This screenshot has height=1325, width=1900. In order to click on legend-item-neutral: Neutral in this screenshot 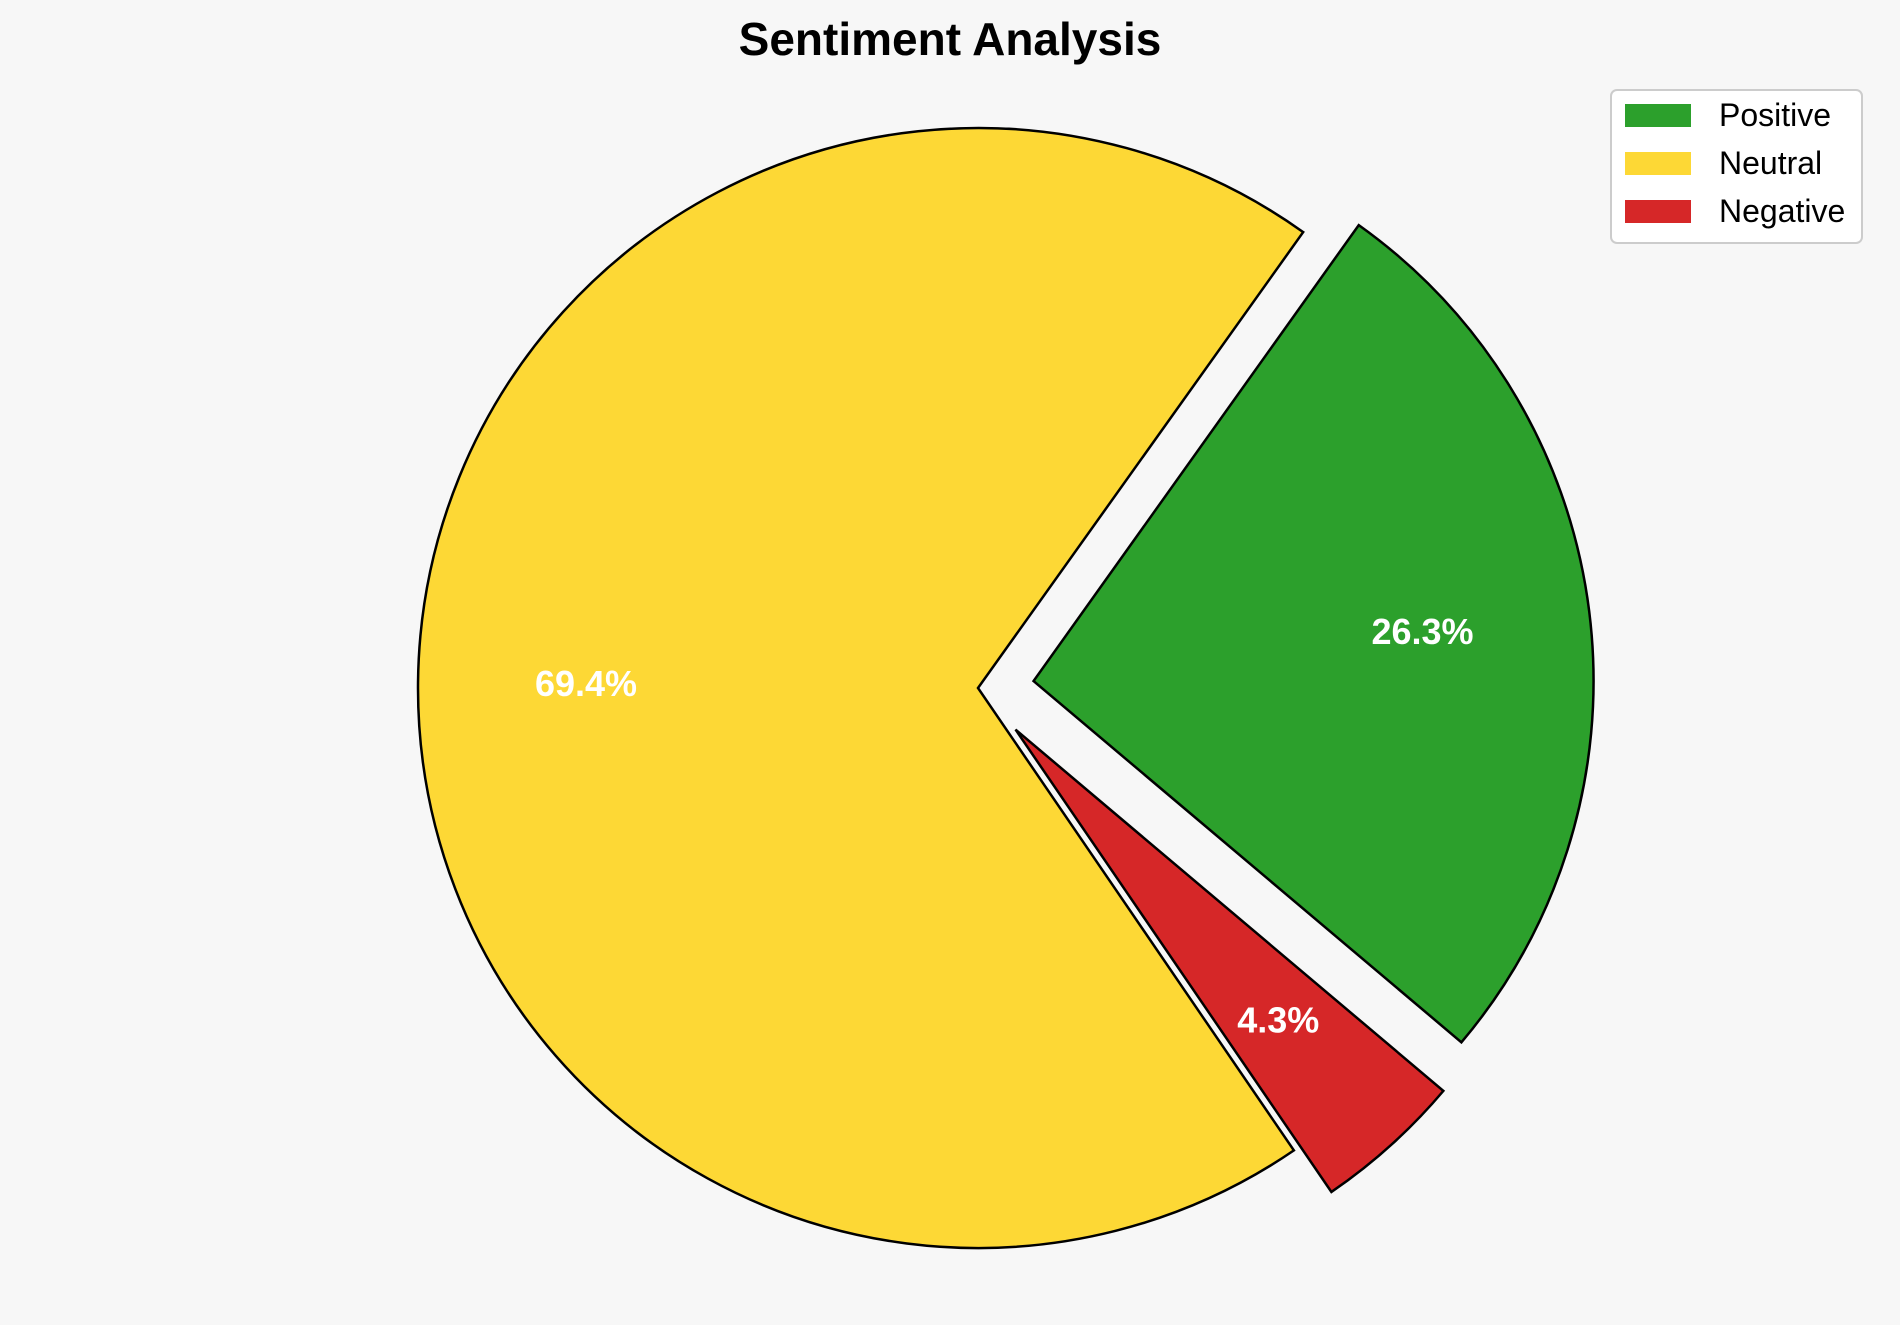, I will do `click(1723, 163)`.